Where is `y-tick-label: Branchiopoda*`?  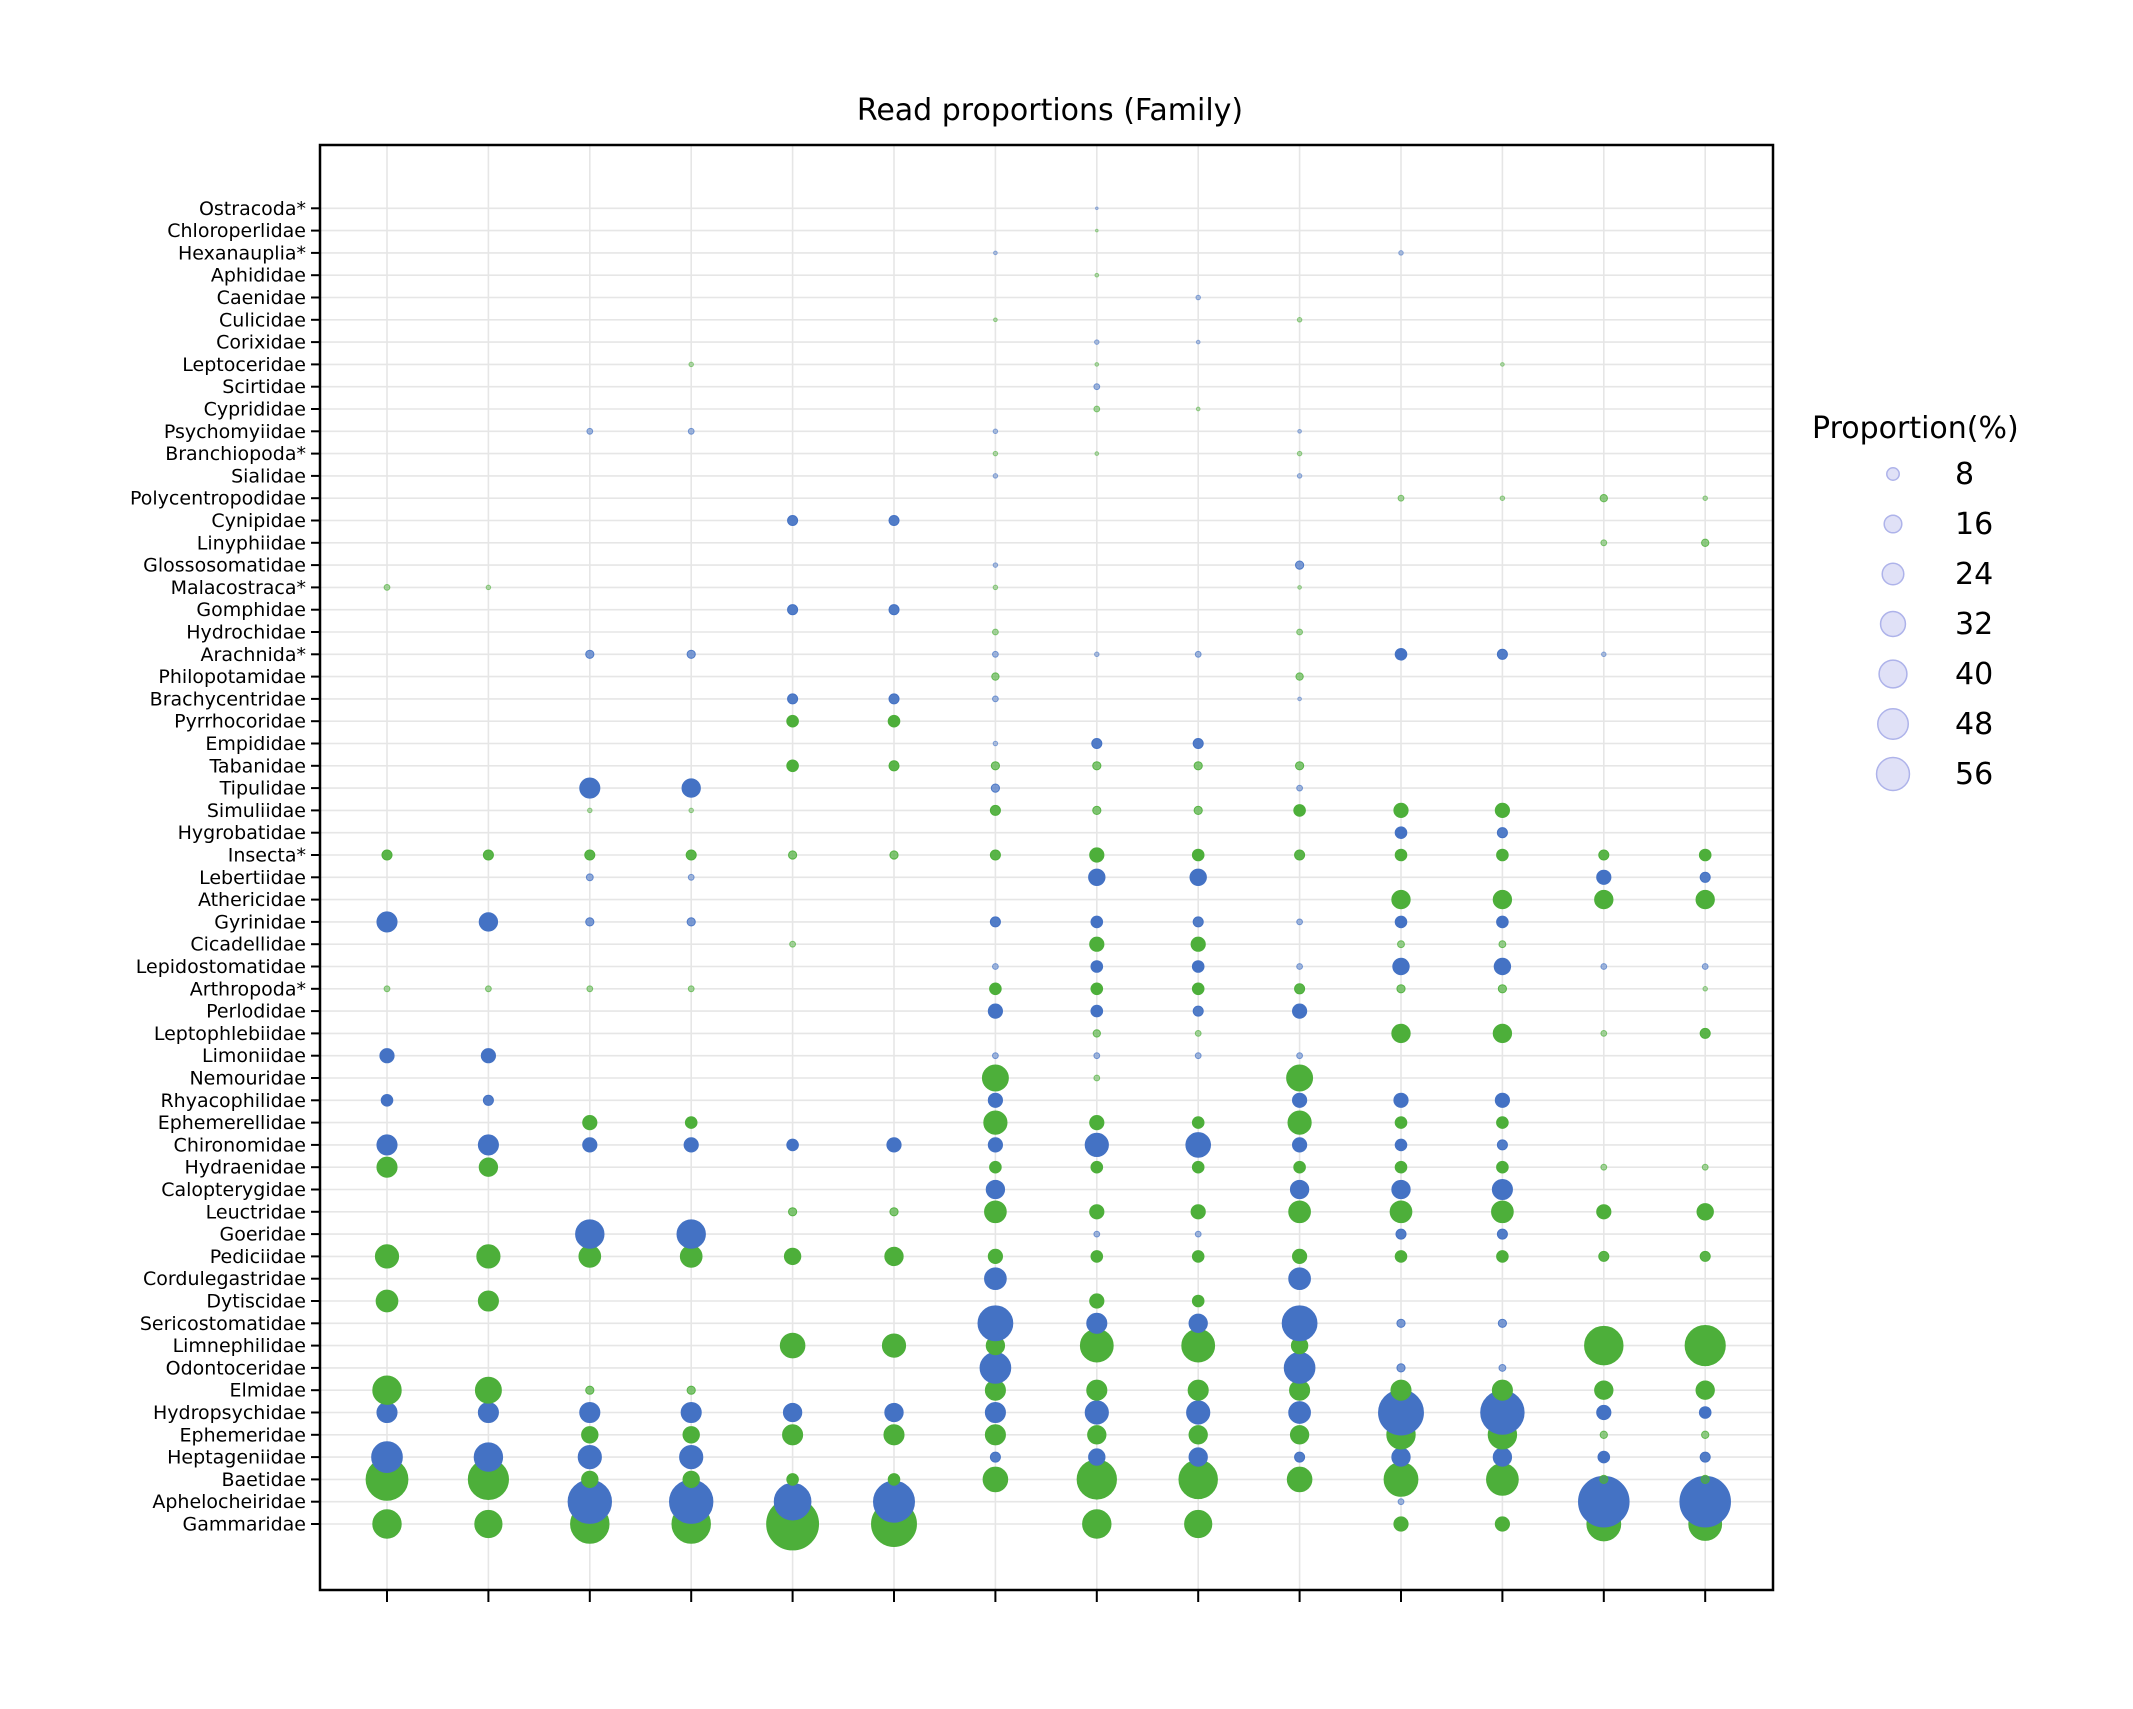 y-tick-label: Branchiopoda* is located at coordinates (235, 454).